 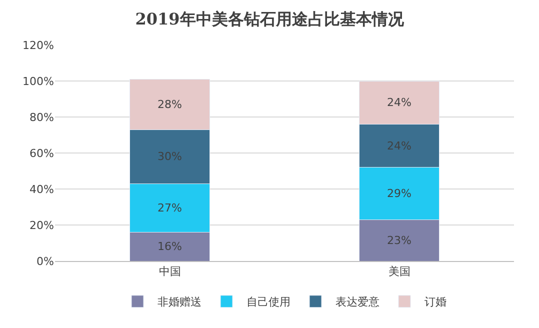 I want to click on legend-label: 自己使用, so click(x=268, y=302).